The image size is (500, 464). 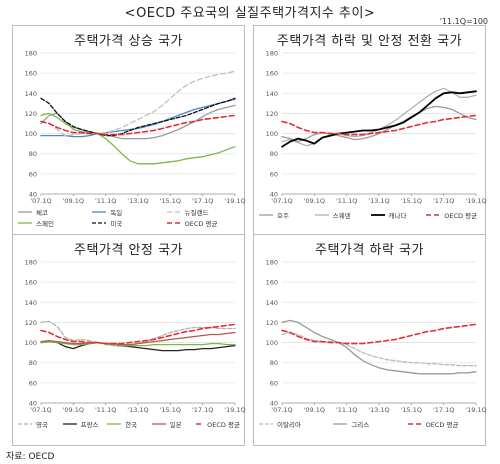 I want to click on x-tick-label: '19.1Q, so click(x=234, y=201).